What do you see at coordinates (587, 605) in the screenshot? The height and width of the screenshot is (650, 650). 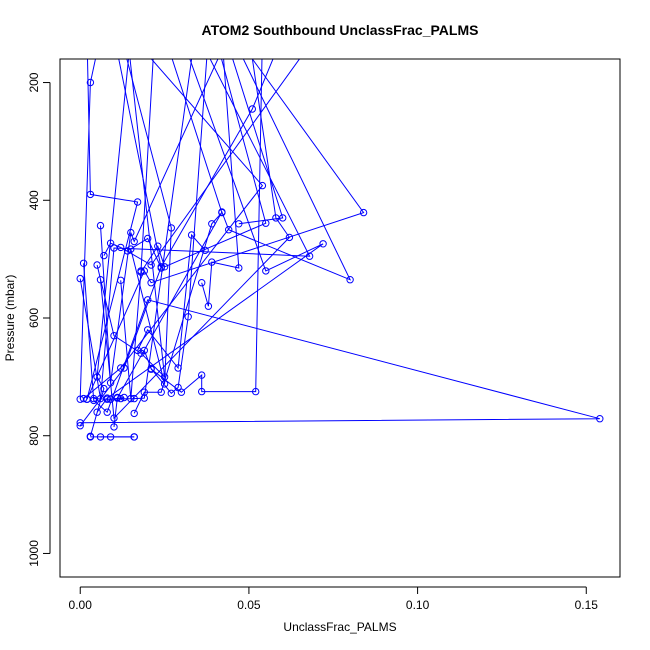 I see `x-tick-label: 0.15` at bounding box center [587, 605].